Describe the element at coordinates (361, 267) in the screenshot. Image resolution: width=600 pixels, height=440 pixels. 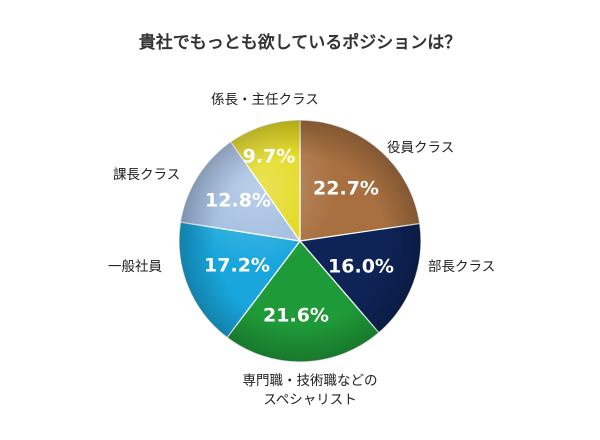
I see `slice-percentage-label: 16.0%` at that location.